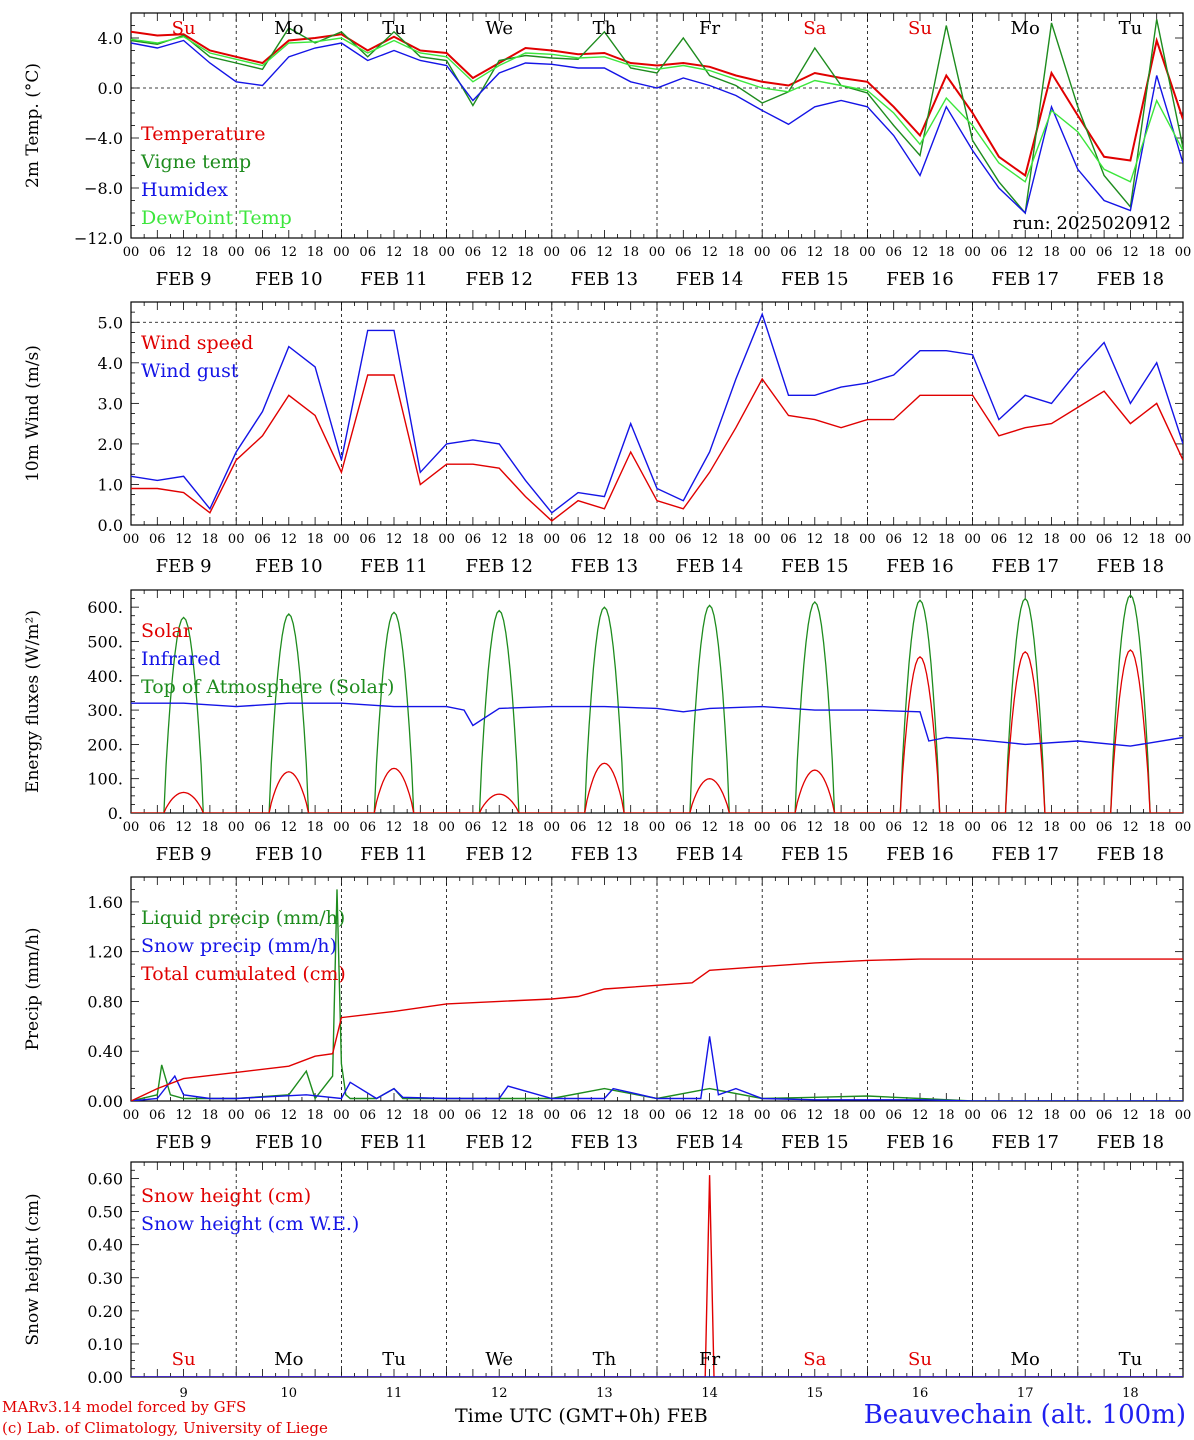 The width and height of the screenshot is (1194, 1440). What do you see at coordinates (184, 1359) in the screenshot?
I see `day-name: Su` at bounding box center [184, 1359].